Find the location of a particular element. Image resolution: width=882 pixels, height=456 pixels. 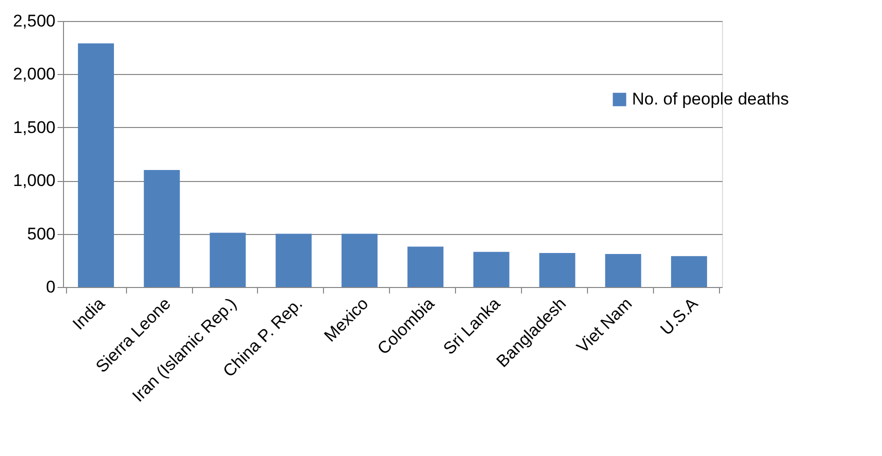

y-tick-label: 1,000 is located at coordinates (34, 180).